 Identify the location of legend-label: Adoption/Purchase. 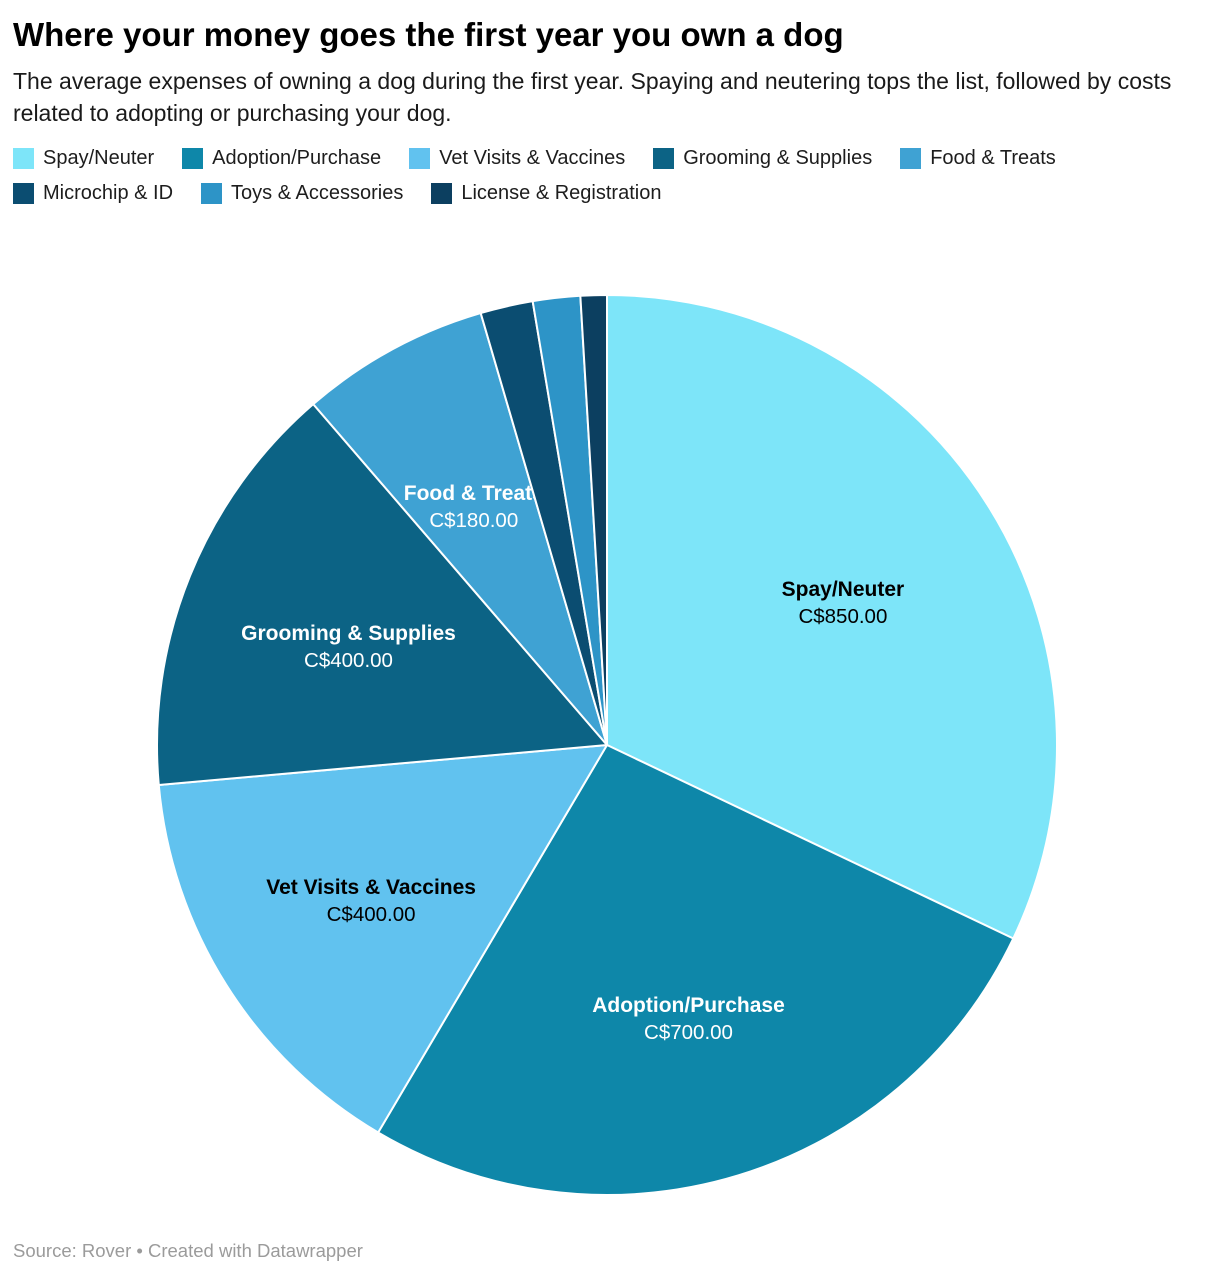
(297, 158).